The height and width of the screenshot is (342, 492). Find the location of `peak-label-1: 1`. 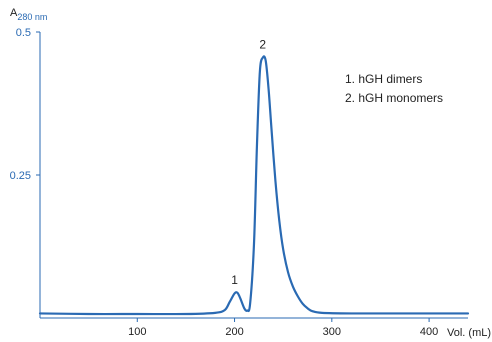

peak-label-1: 1 is located at coordinates (234, 280).